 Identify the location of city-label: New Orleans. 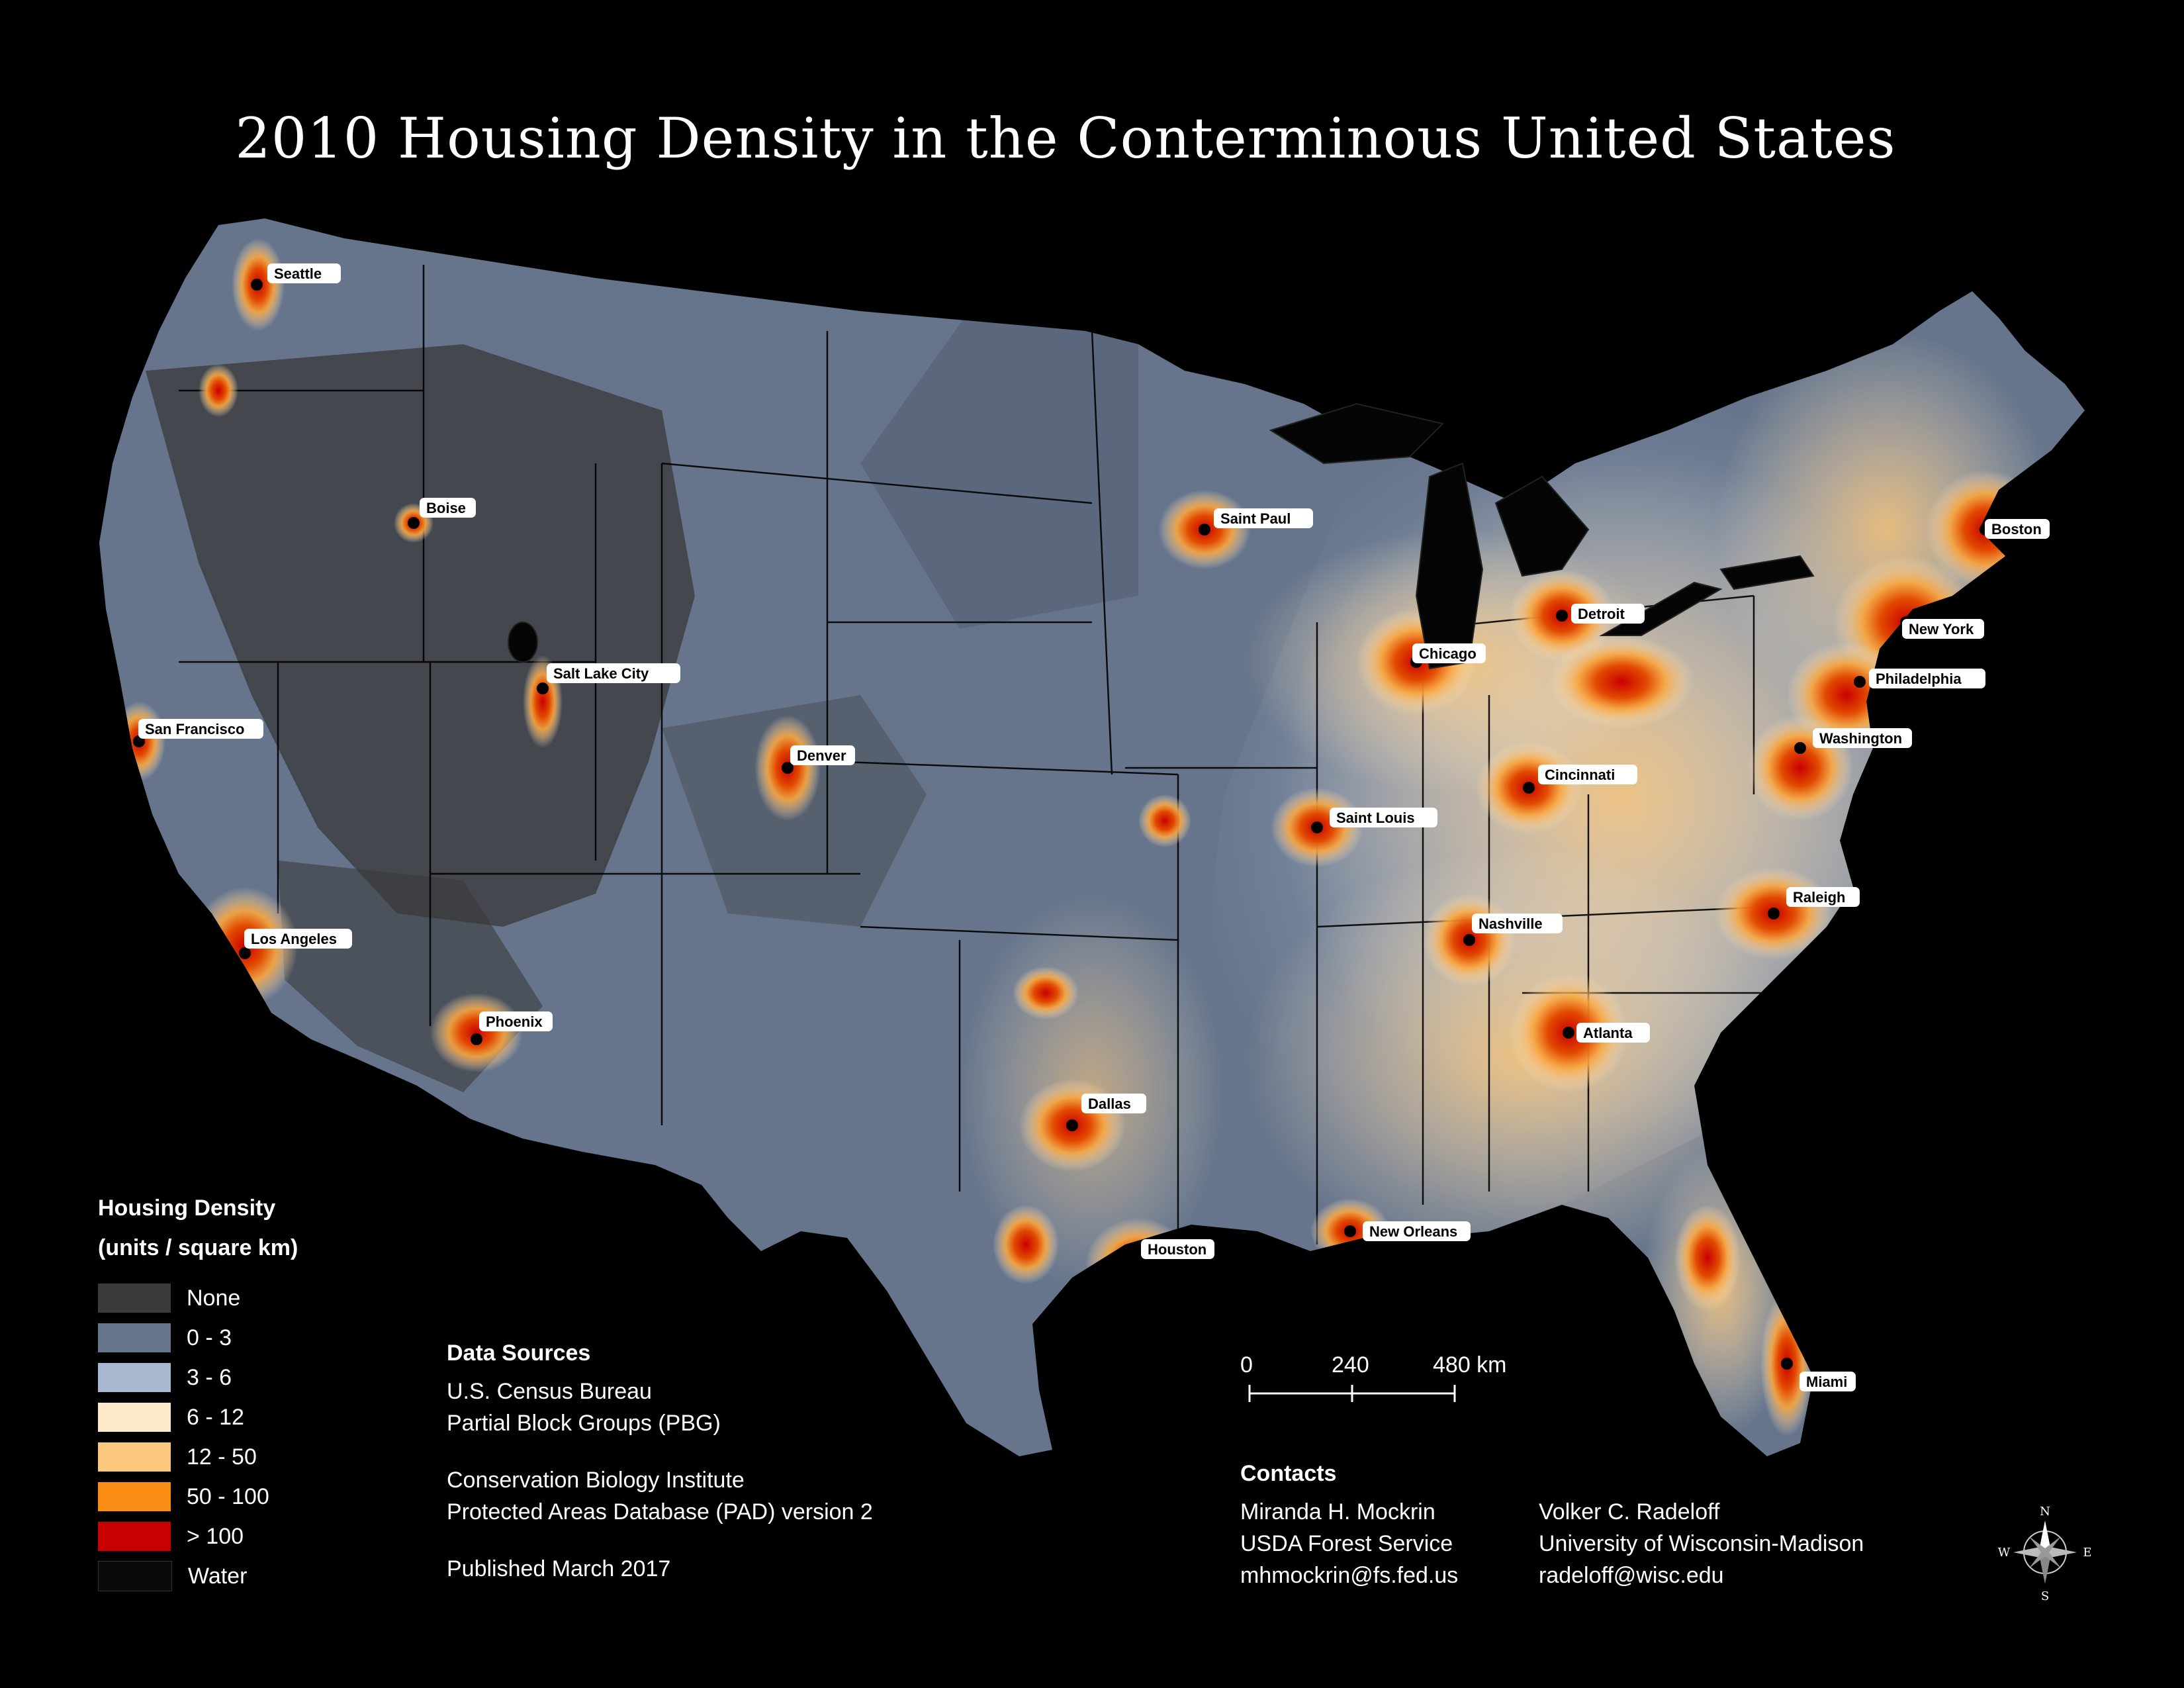
(1413, 1231).